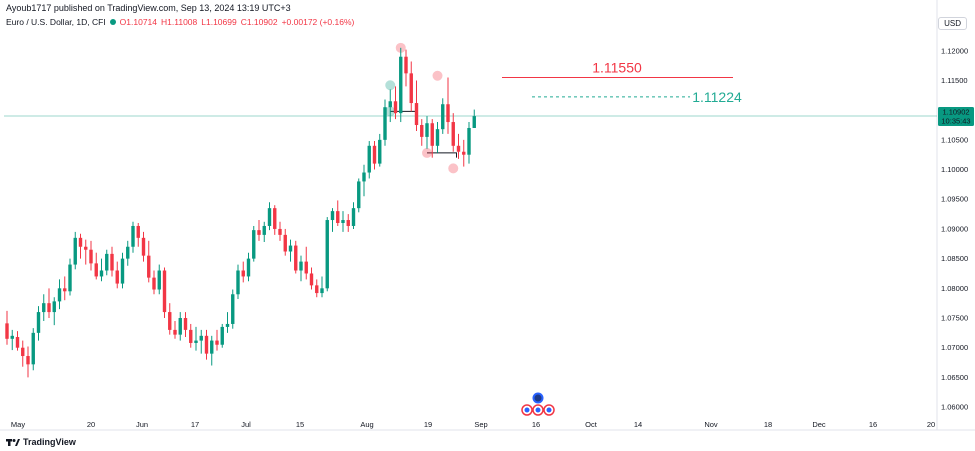 The width and height of the screenshot is (975, 451). What do you see at coordinates (259, 22) in the screenshot?
I see `ohlc-close: C1.10902` at bounding box center [259, 22].